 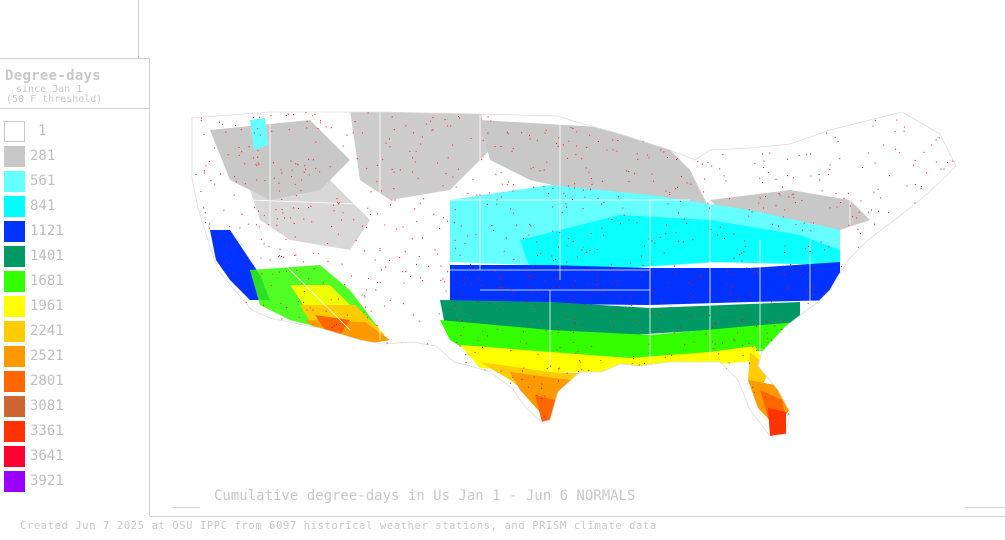 What do you see at coordinates (577, 516) in the screenshot?
I see `bottom-divider` at bounding box center [577, 516].